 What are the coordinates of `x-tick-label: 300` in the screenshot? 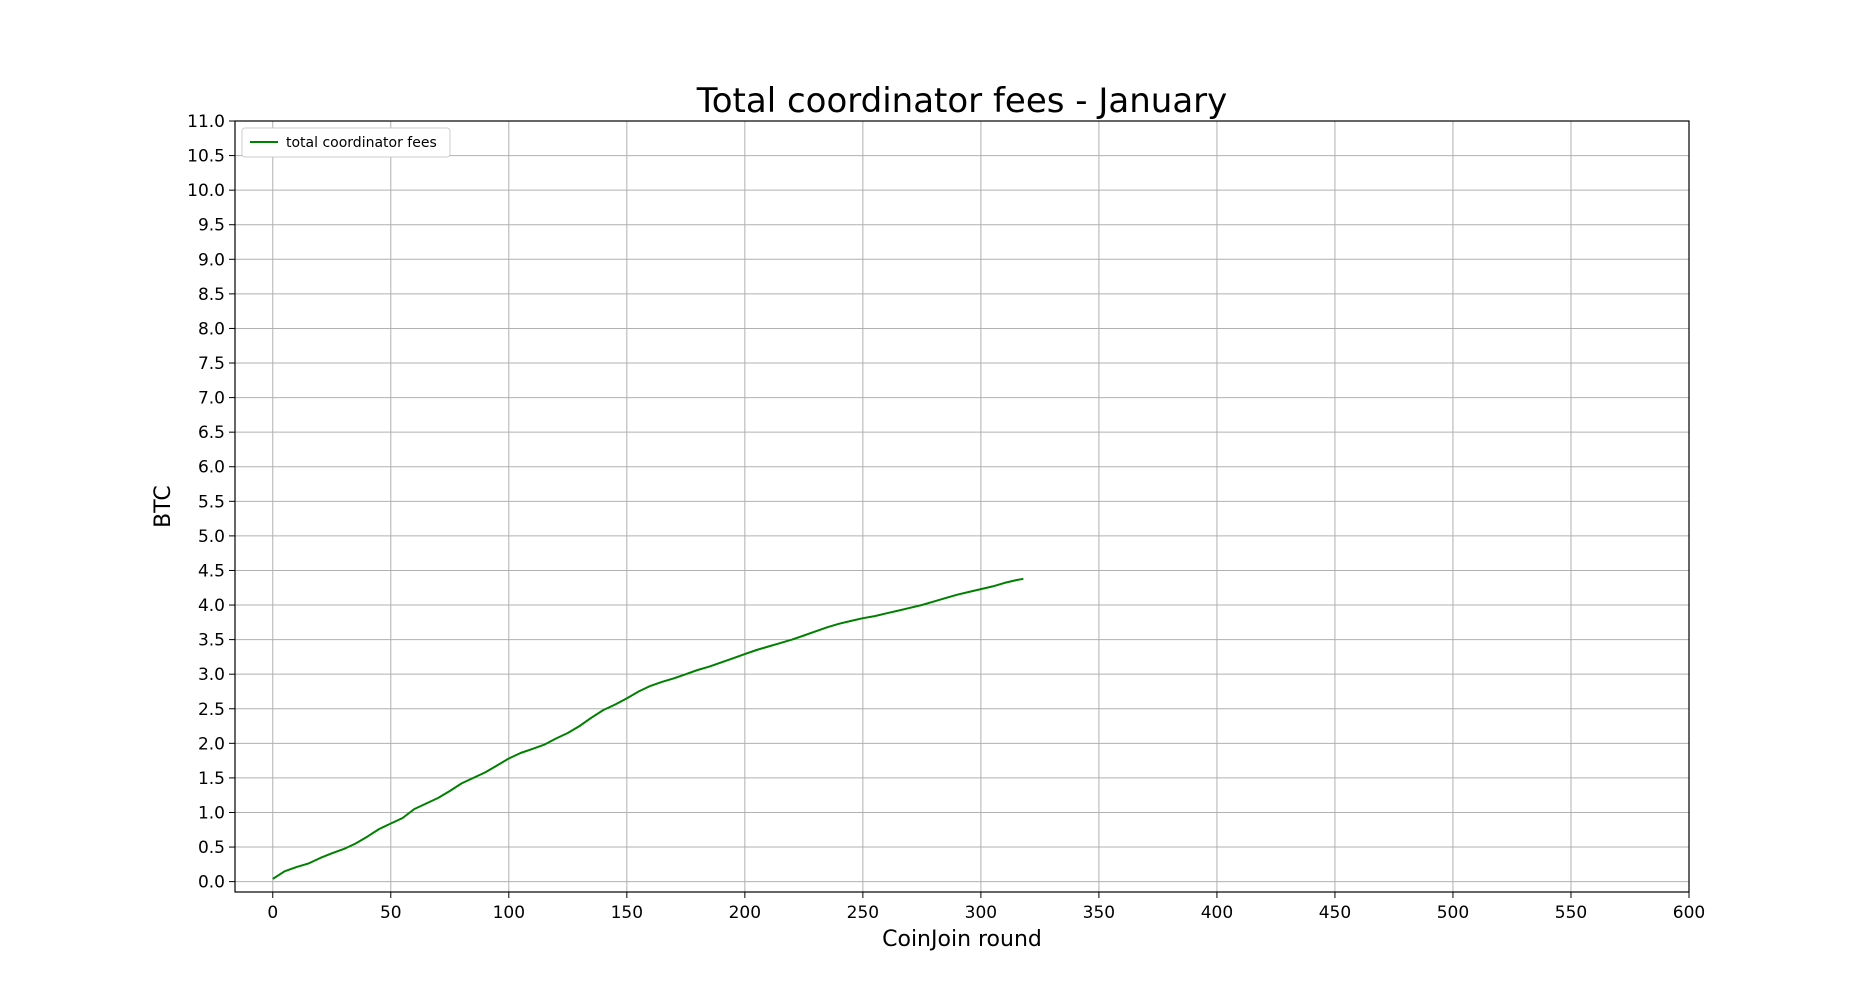 It's located at (981, 913).